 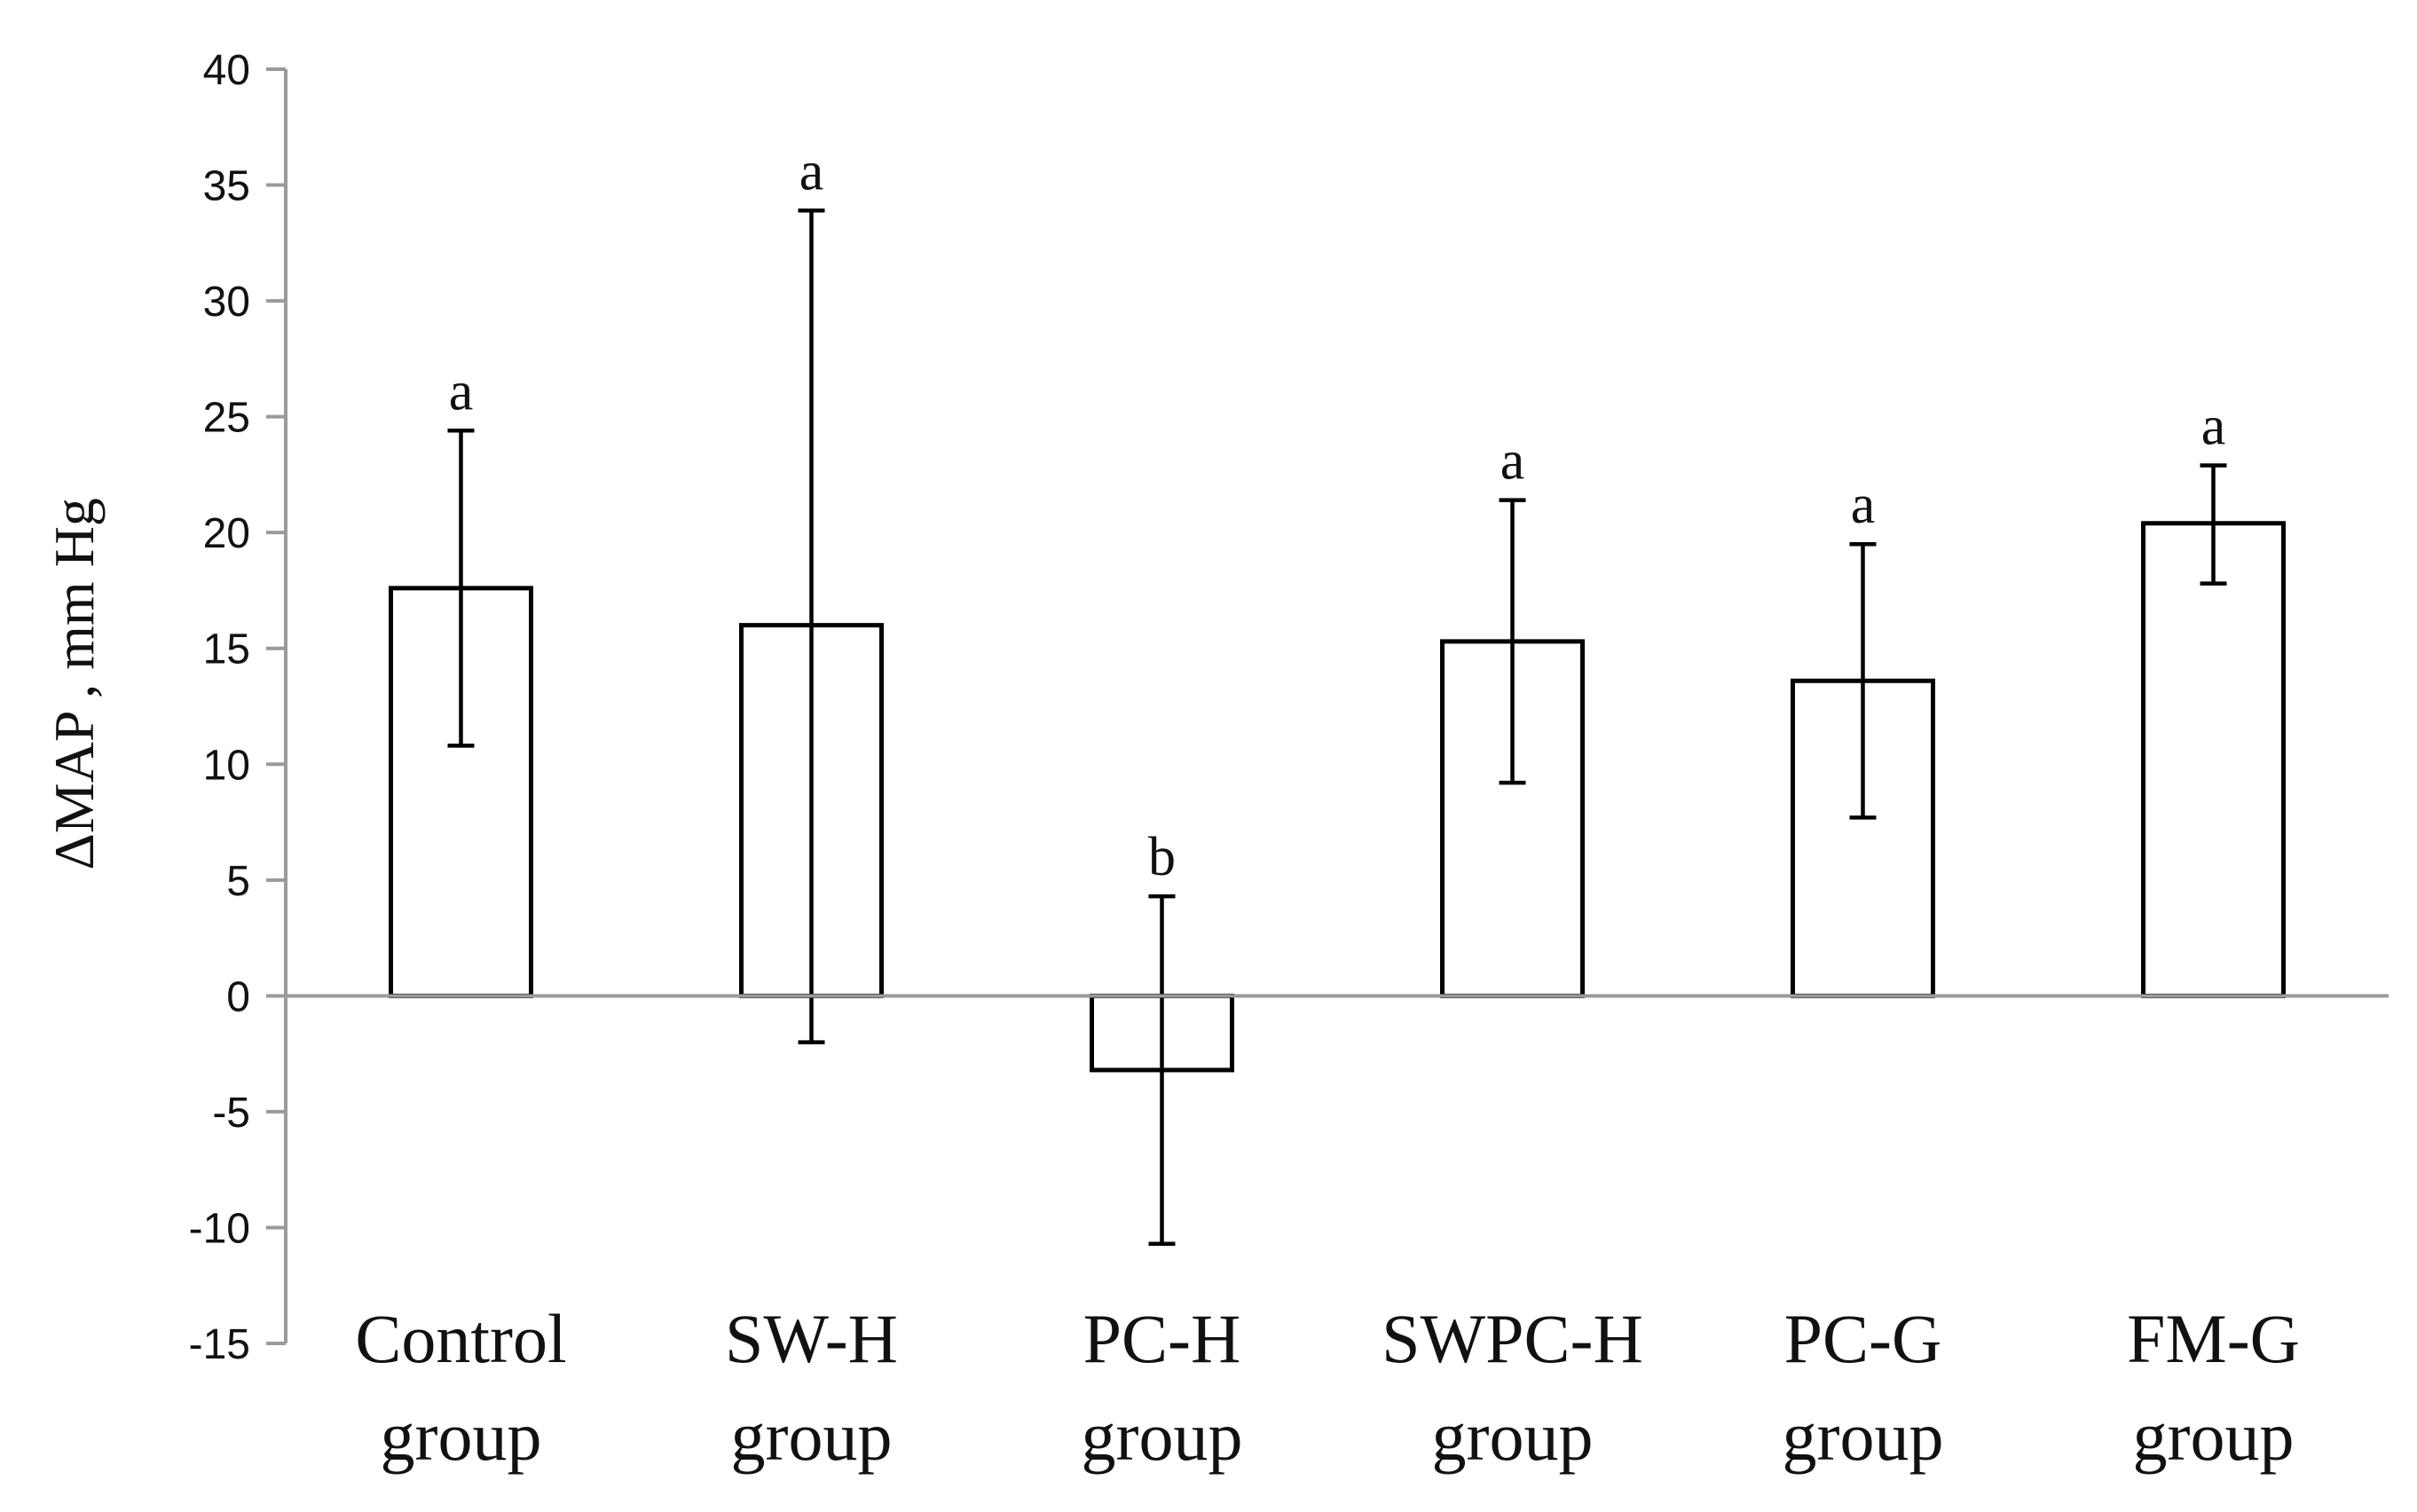 I want to click on y-axis-ticks: 40 35 30 25 20 15 10 5 0 -5 -10 -15, so click(x=237, y=708).